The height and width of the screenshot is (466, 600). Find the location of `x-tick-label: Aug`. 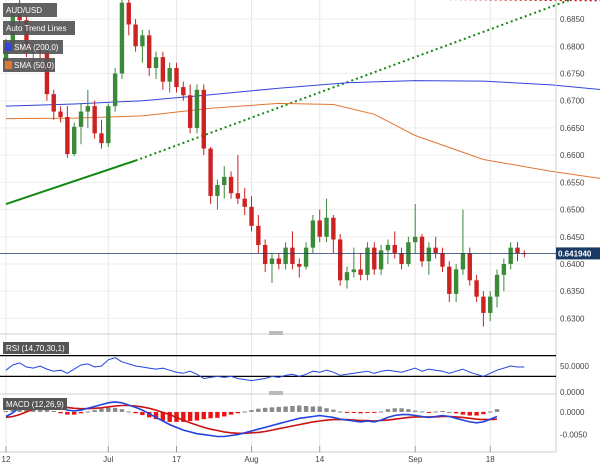

x-tick-label: Aug is located at coordinates (251, 459).